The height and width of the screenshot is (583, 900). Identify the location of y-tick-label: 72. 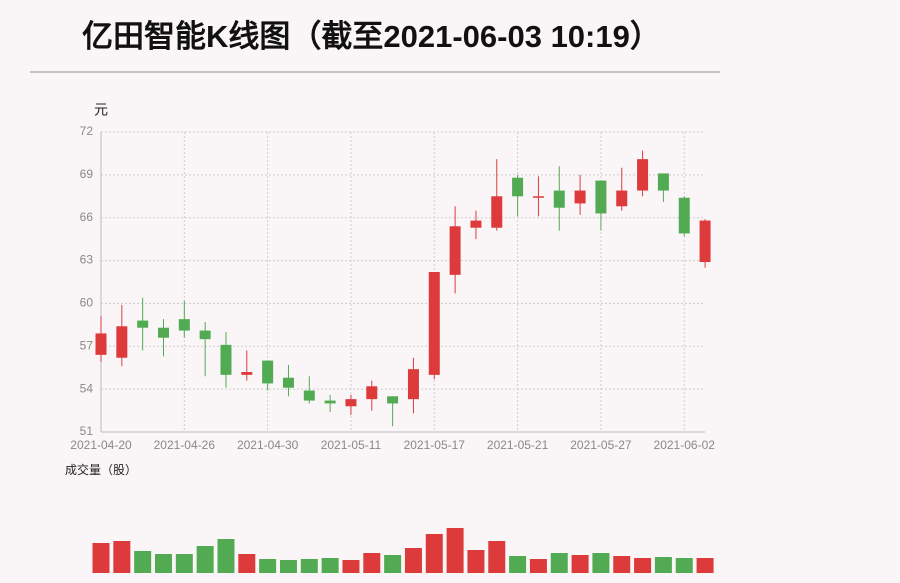
(87, 131).